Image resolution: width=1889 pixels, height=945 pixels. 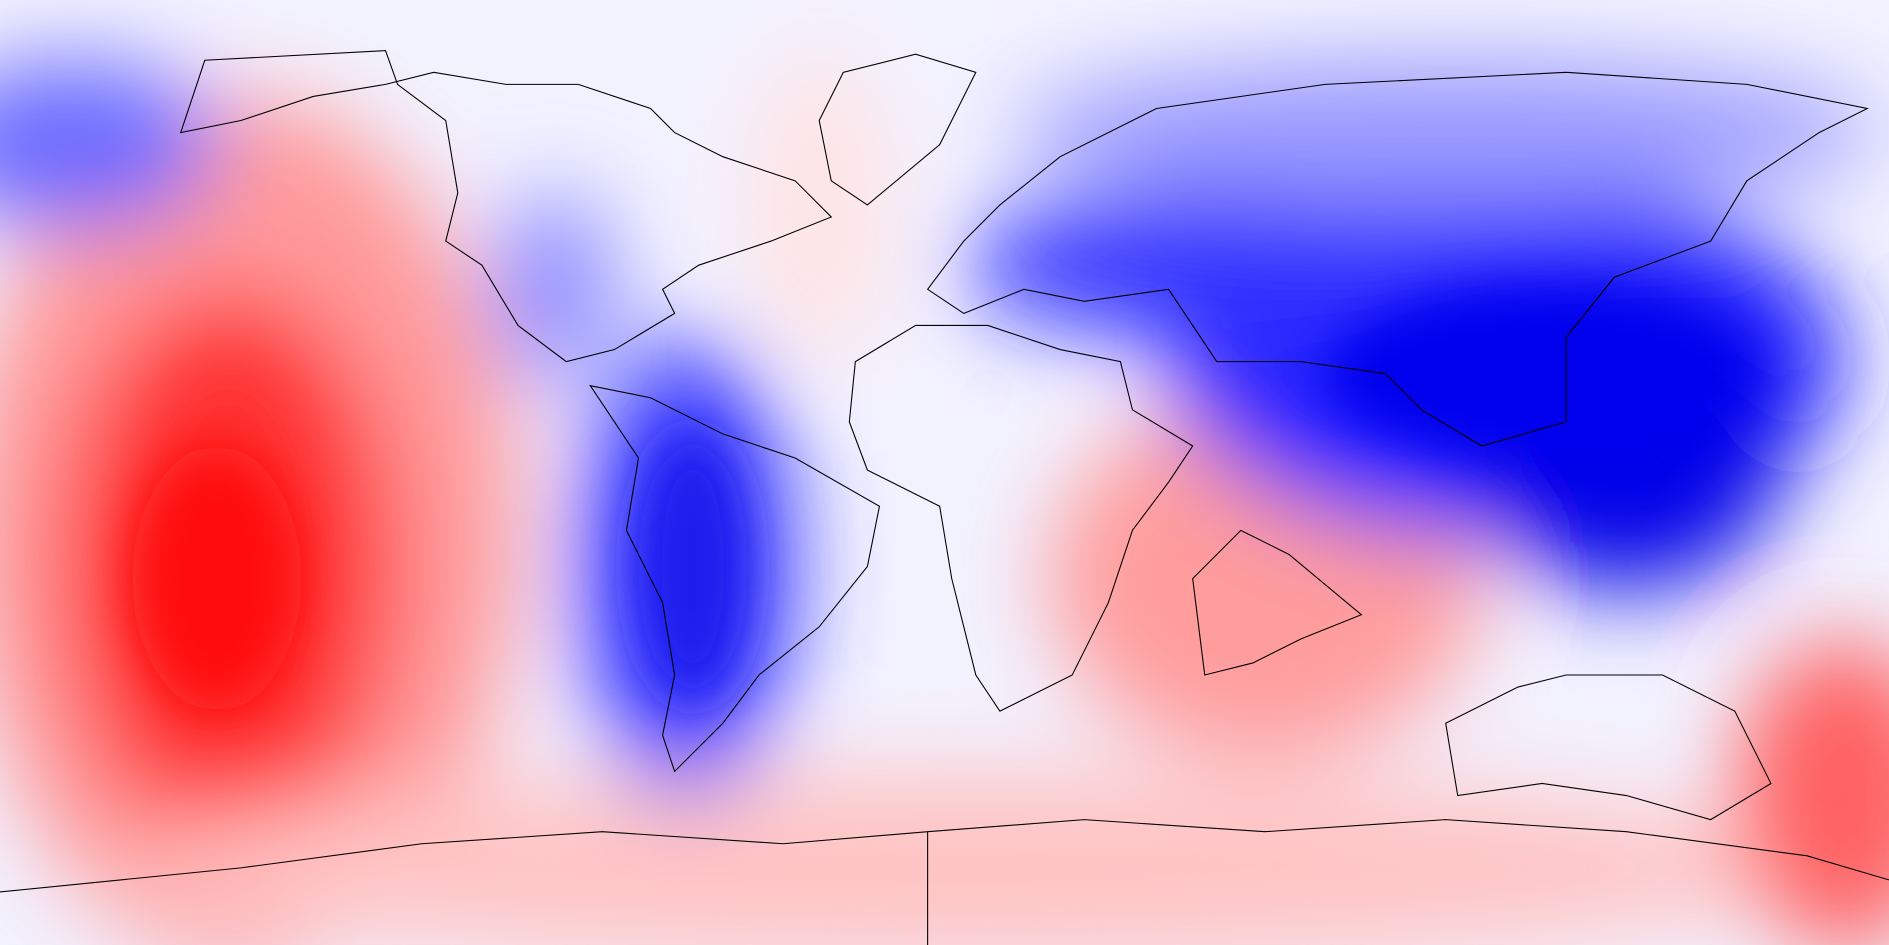 I want to click on antarctica, so click(x=944, y=856).